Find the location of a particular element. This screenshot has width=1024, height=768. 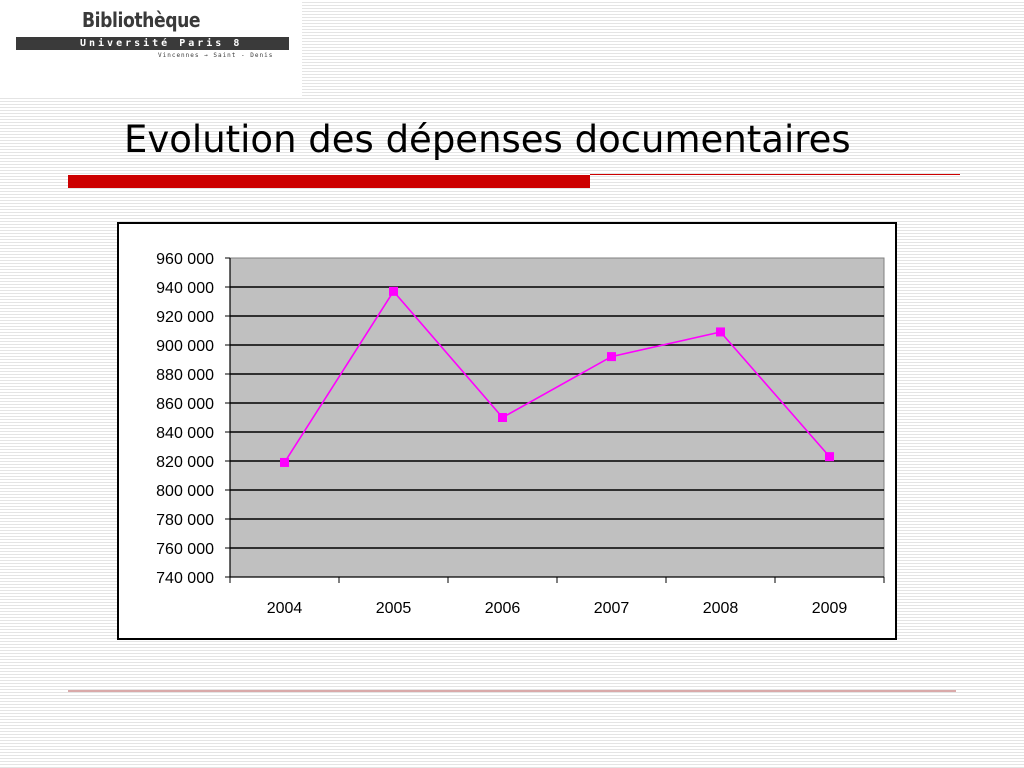

y-tick-label: 800 000 is located at coordinates (185, 491).